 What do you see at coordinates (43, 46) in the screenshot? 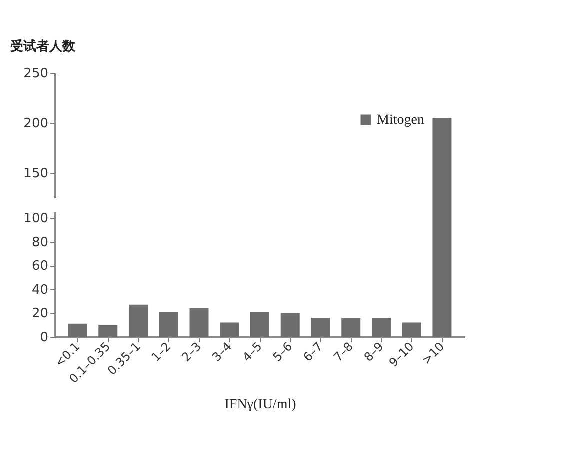
I see `y-axis-title: 受试者人数` at bounding box center [43, 46].